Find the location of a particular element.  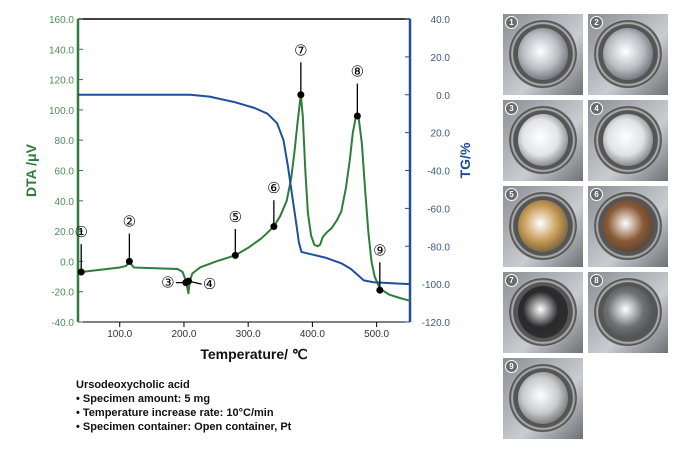

sample-photo: 9 is located at coordinates (543, 398).